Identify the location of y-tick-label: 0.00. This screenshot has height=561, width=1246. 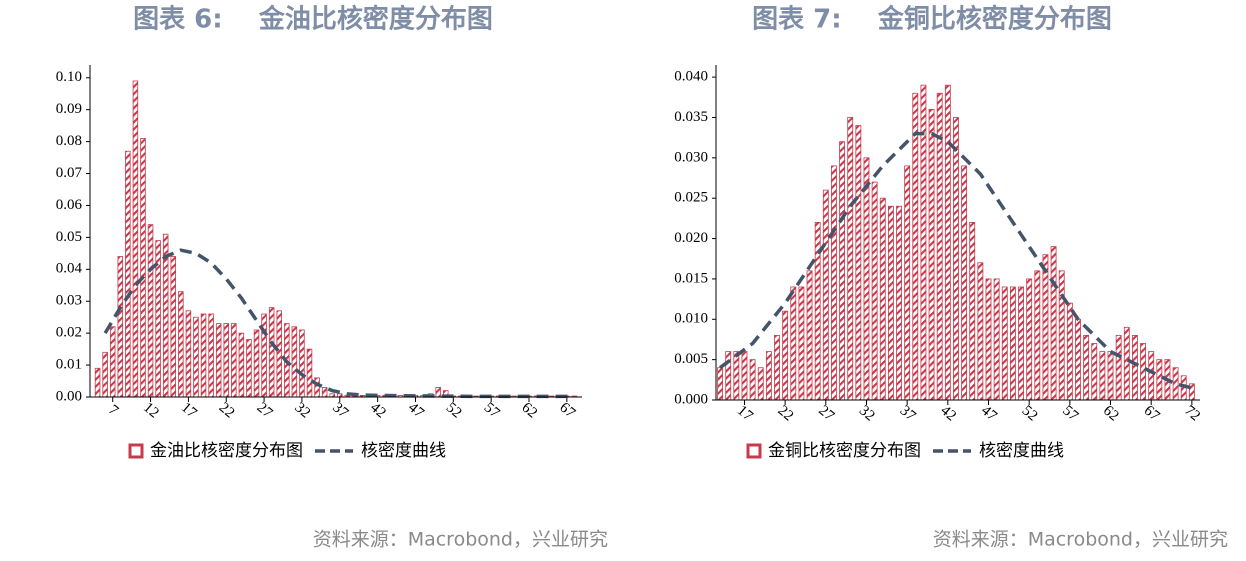
(69, 396).